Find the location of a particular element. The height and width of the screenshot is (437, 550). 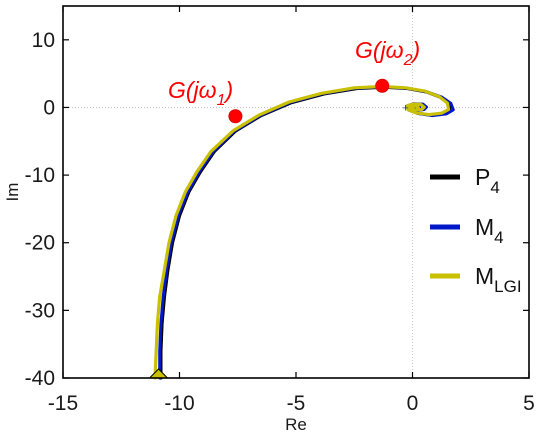

legend-label-3: MLGI is located at coordinates (498, 279).